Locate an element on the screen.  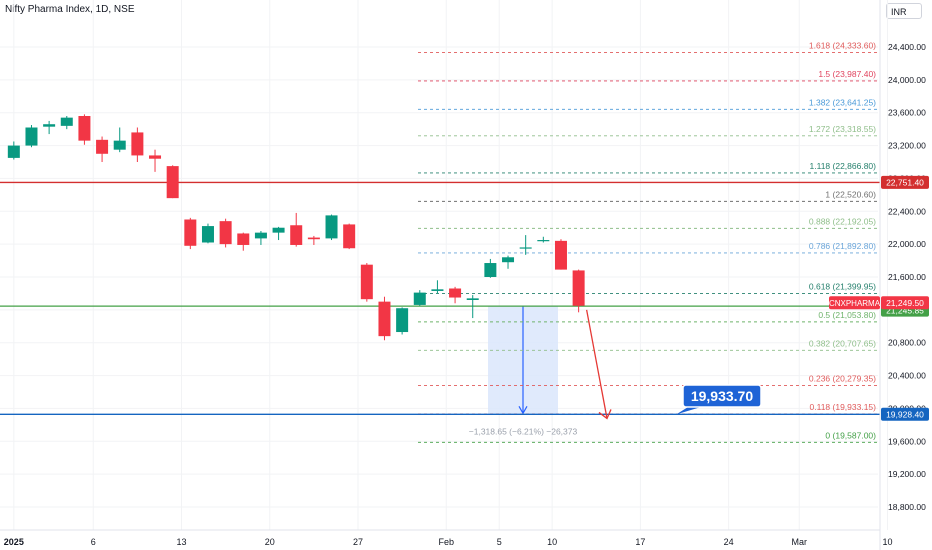
price-current-tag-label: 21,245.85 is located at coordinates (905, 310).